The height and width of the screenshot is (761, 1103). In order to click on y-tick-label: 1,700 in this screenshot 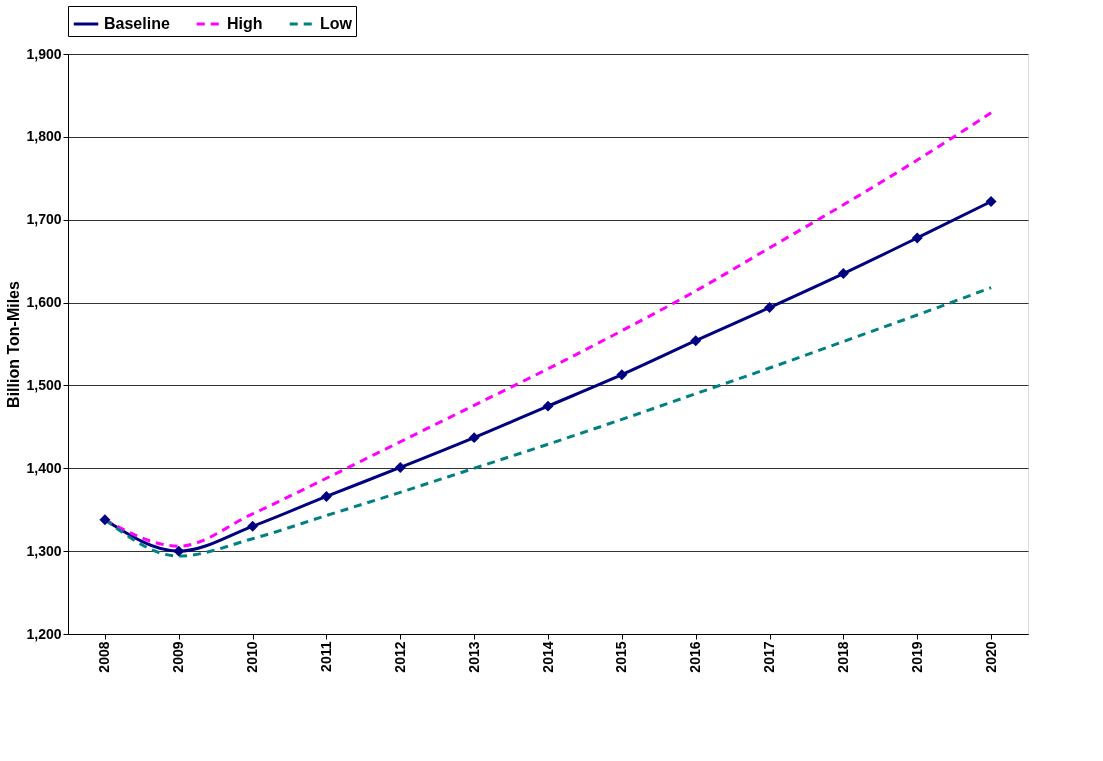, I will do `click(44, 219)`.